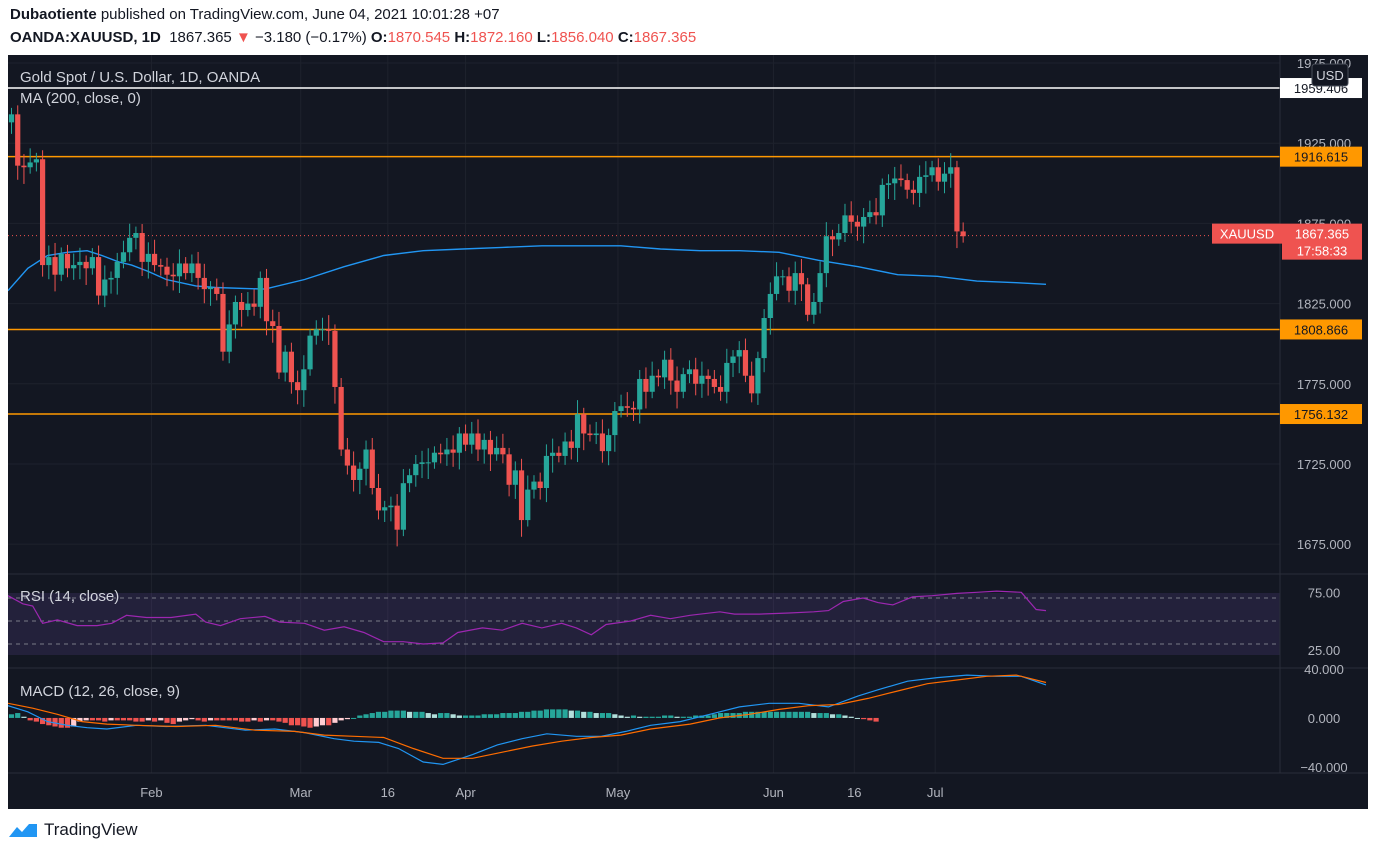 This screenshot has width=1377, height=856. Describe the element at coordinates (527, 716) in the screenshot. I see `macd-signal-line` at that location.